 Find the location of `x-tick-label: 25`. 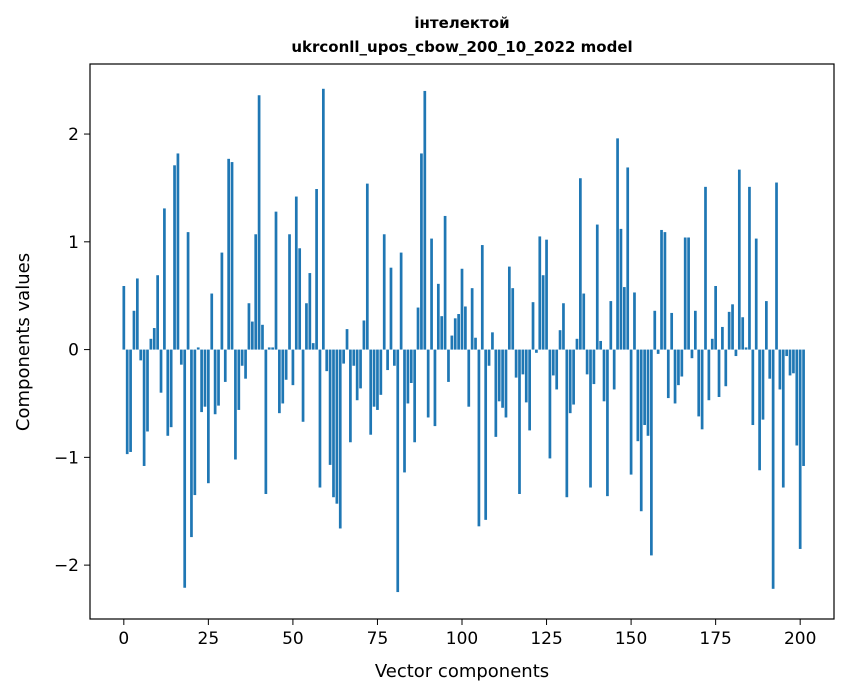

x-tick-label: 25 is located at coordinates (209, 639).